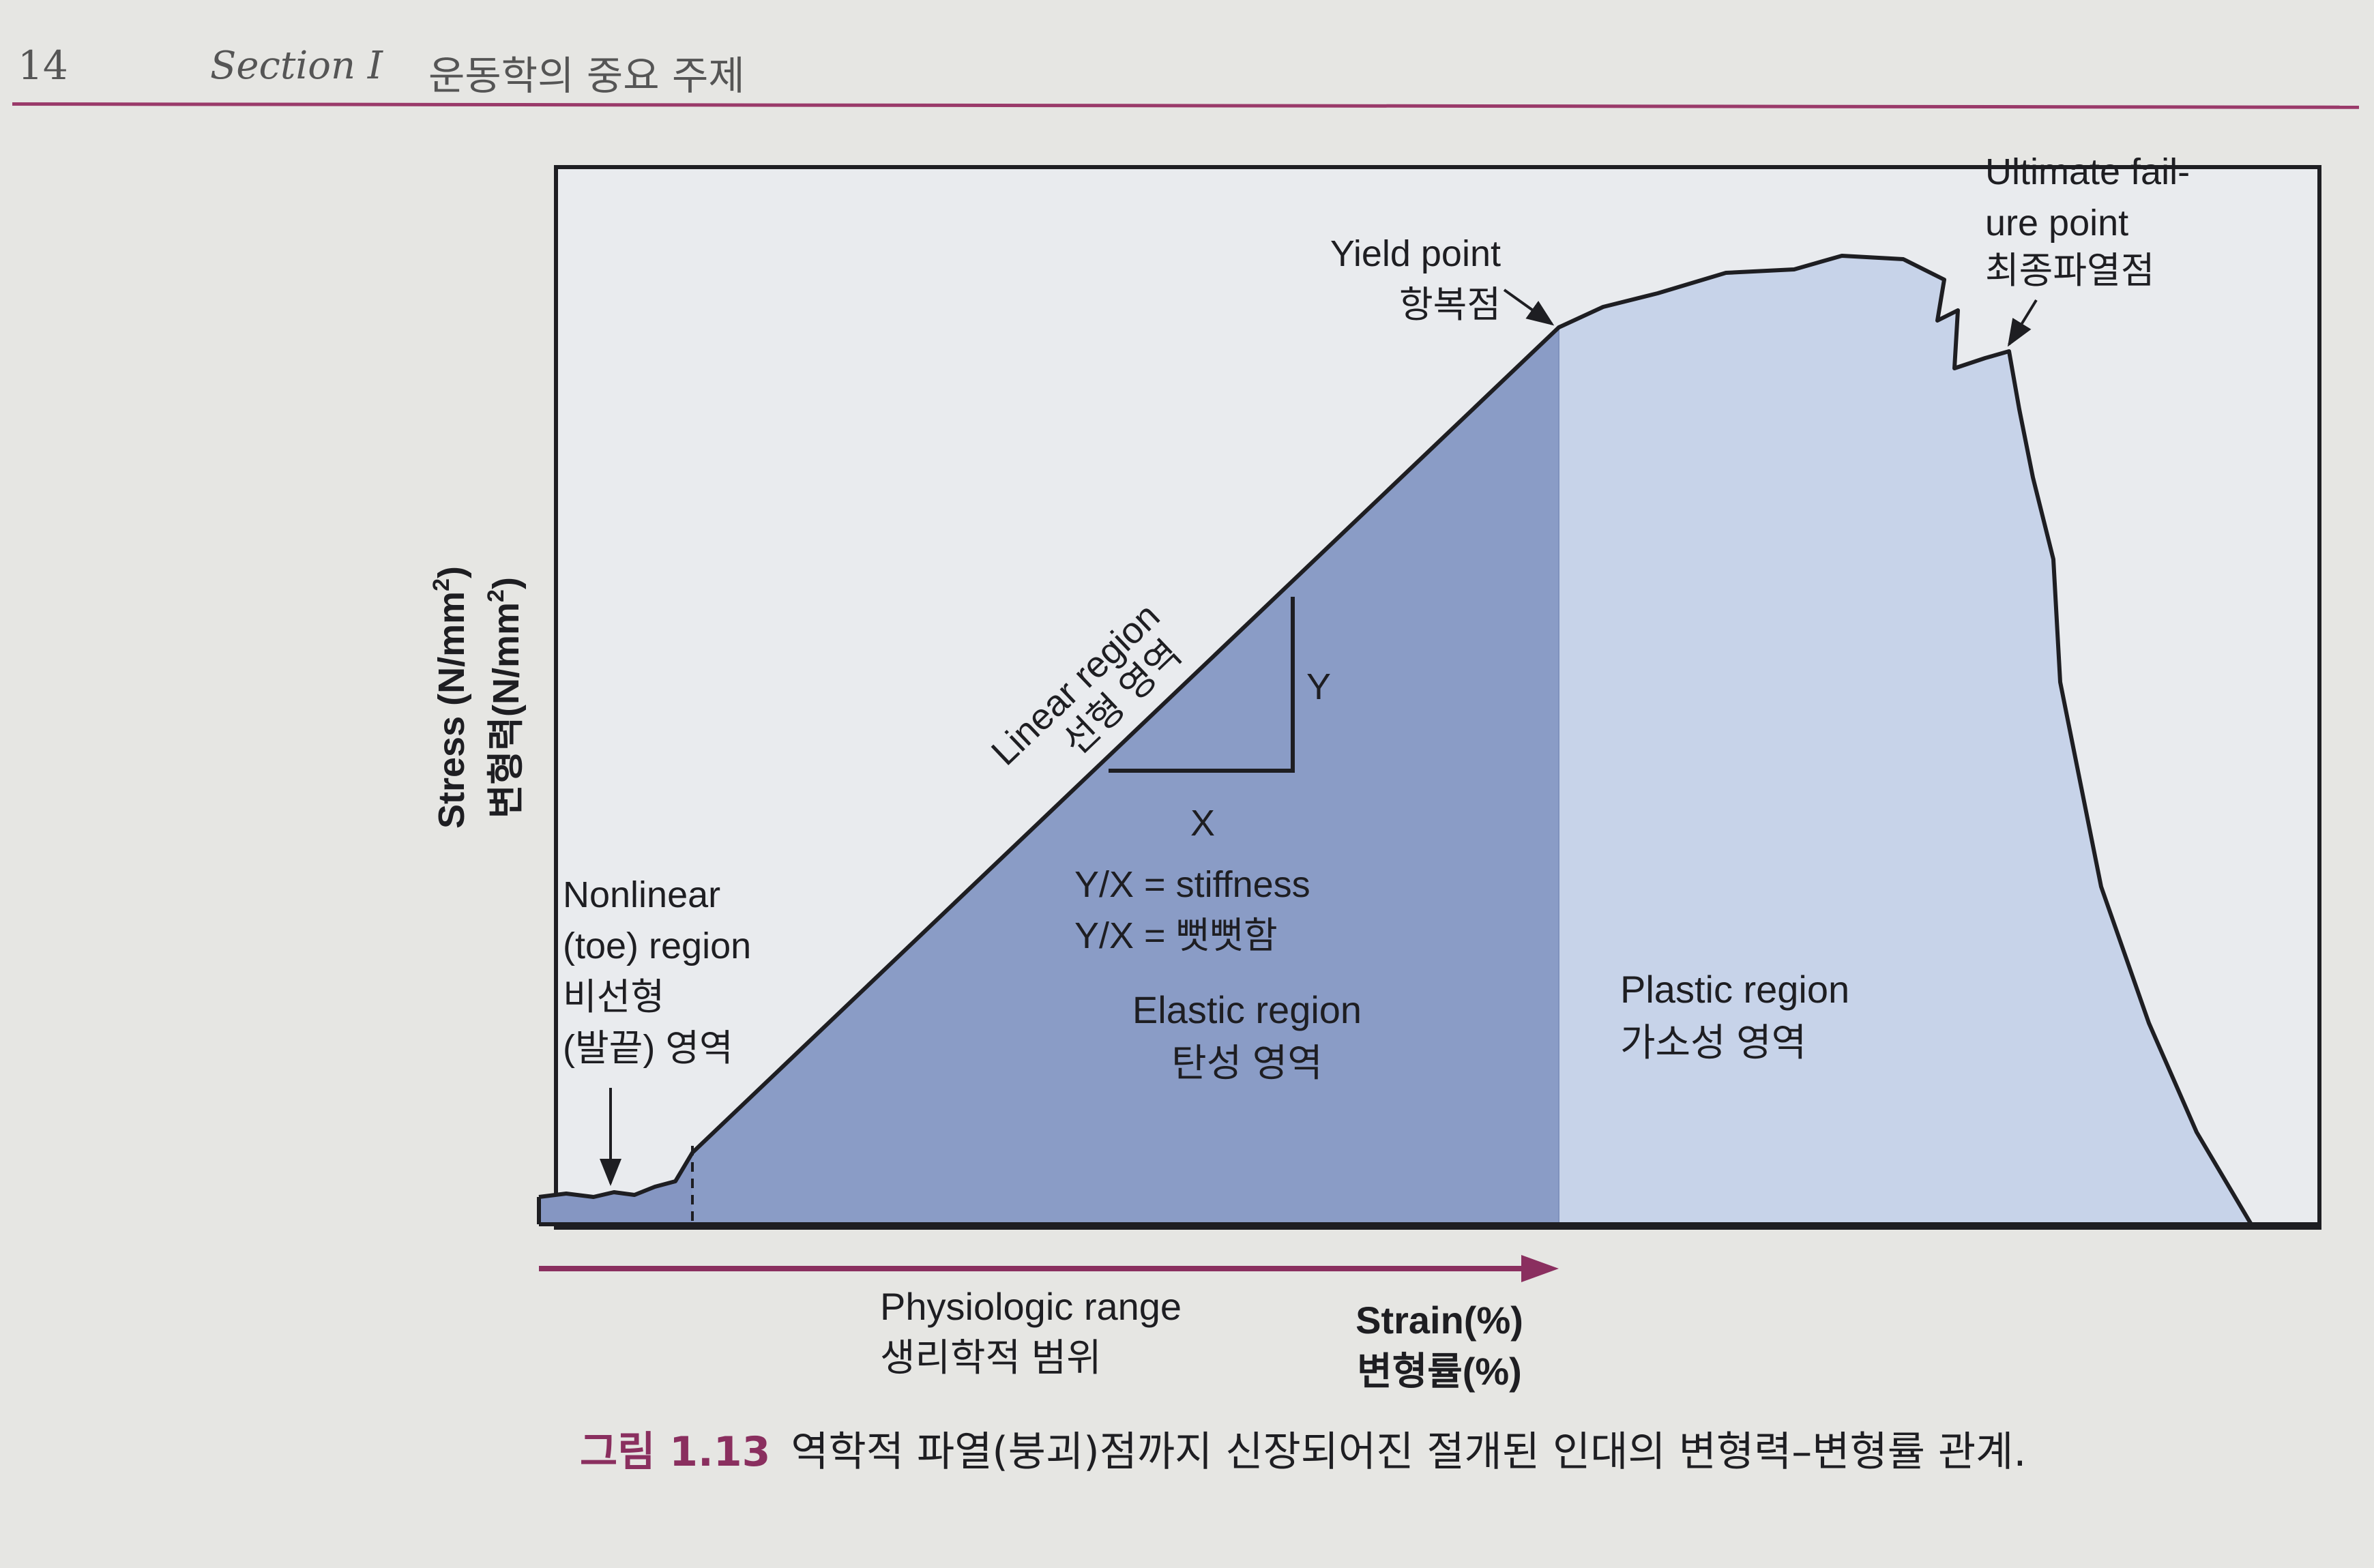  What do you see at coordinates (1409, 1452) in the screenshot?
I see `figure-caption-text: 역학적 파열(붕괴)점까지 신장되어진 절개된 인대의 변형력–변형률 관계.` at bounding box center [1409, 1452].